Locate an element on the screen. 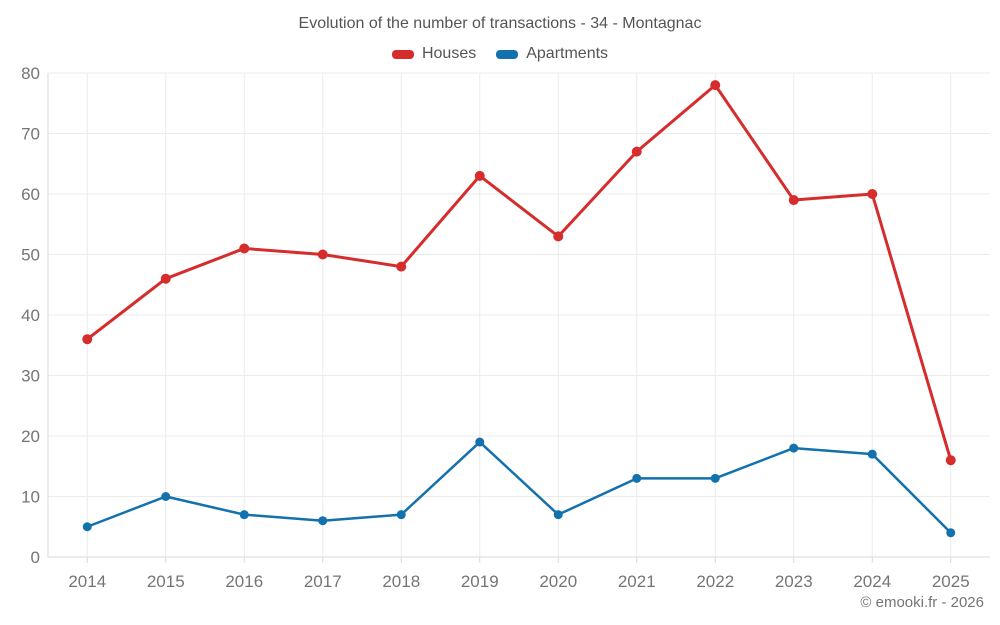 The height and width of the screenshot is (625, 1000). y-axis-tick-label: 30 is located at coordinates (30, 376).